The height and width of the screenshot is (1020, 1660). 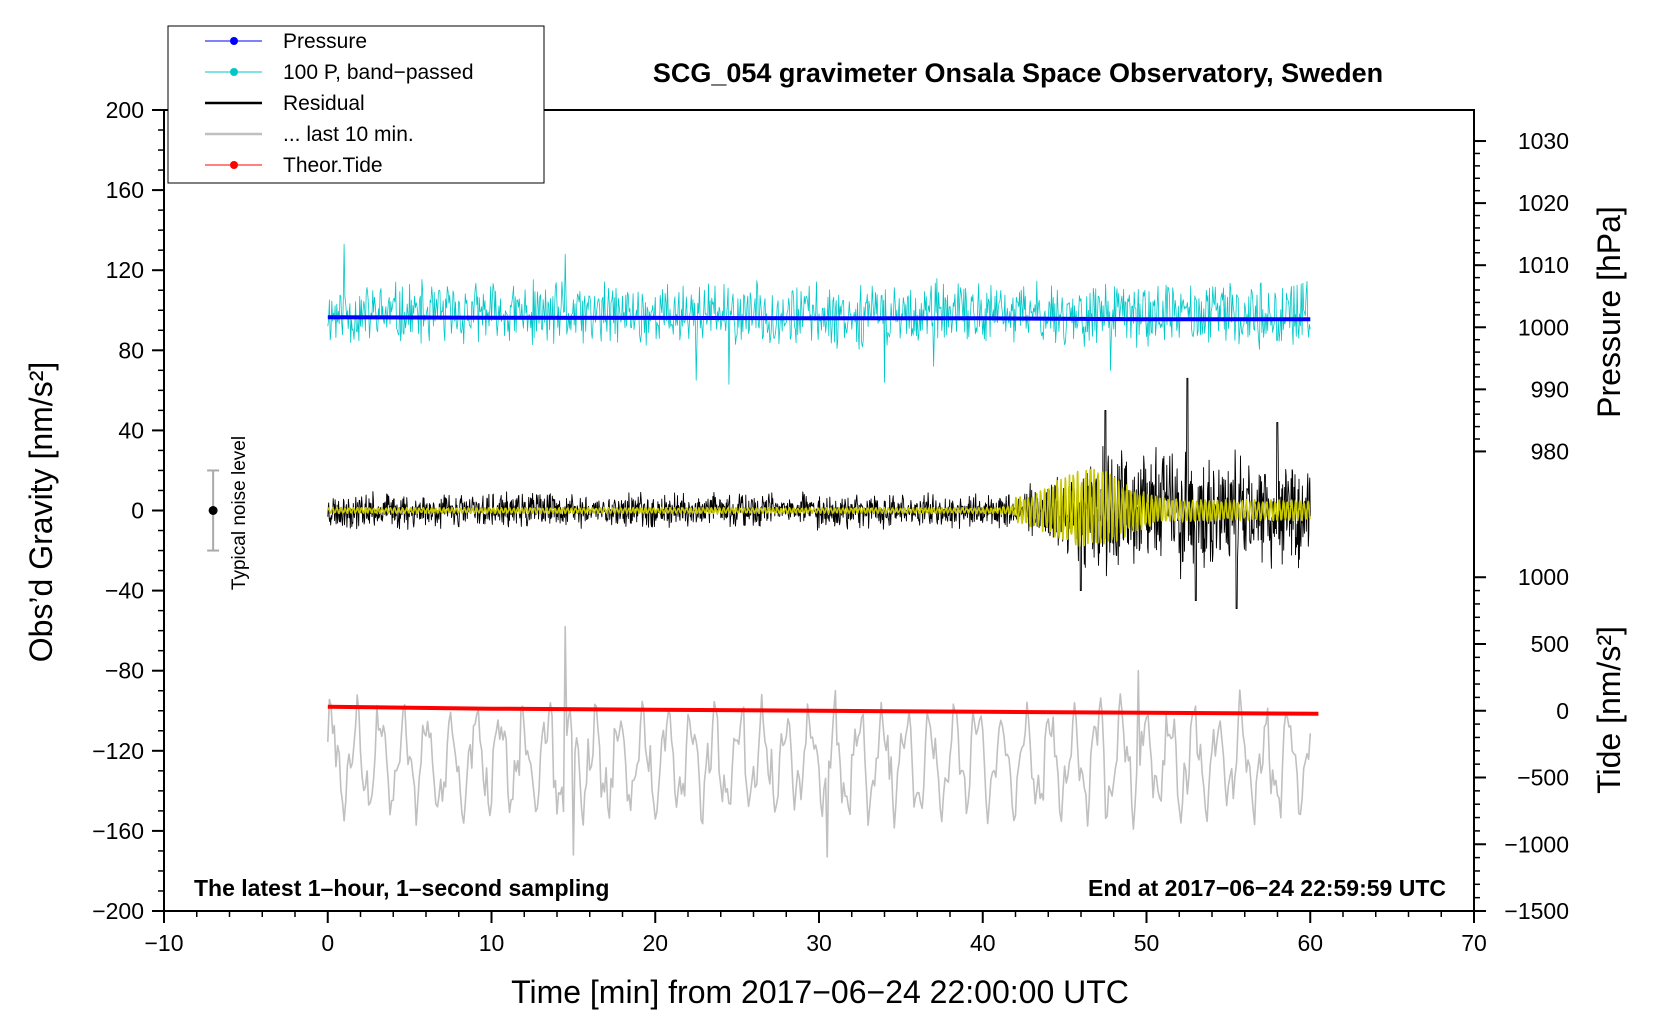 What do you see at coordinates (1543, 577) in the screenshot?
I see `tide-axis-tick-label: 1000` at bounding box center [1543, 577].